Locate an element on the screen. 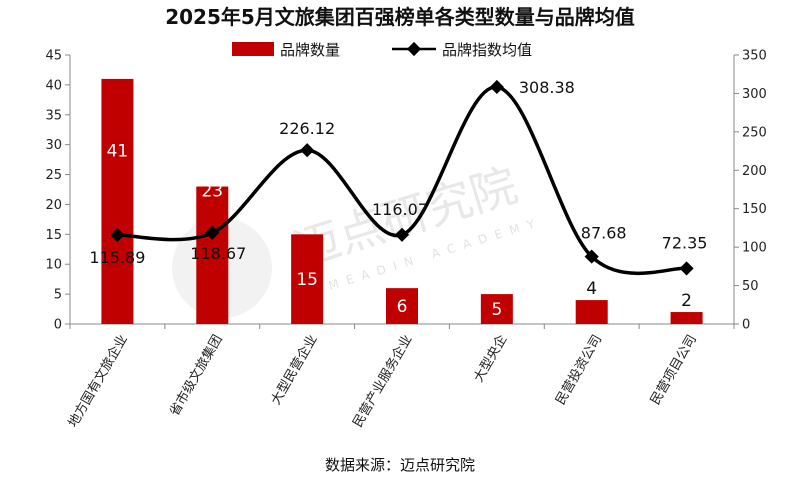 The image size is (800, 488). y-tick-left-label: 25 is located at coordinates (53, 175).